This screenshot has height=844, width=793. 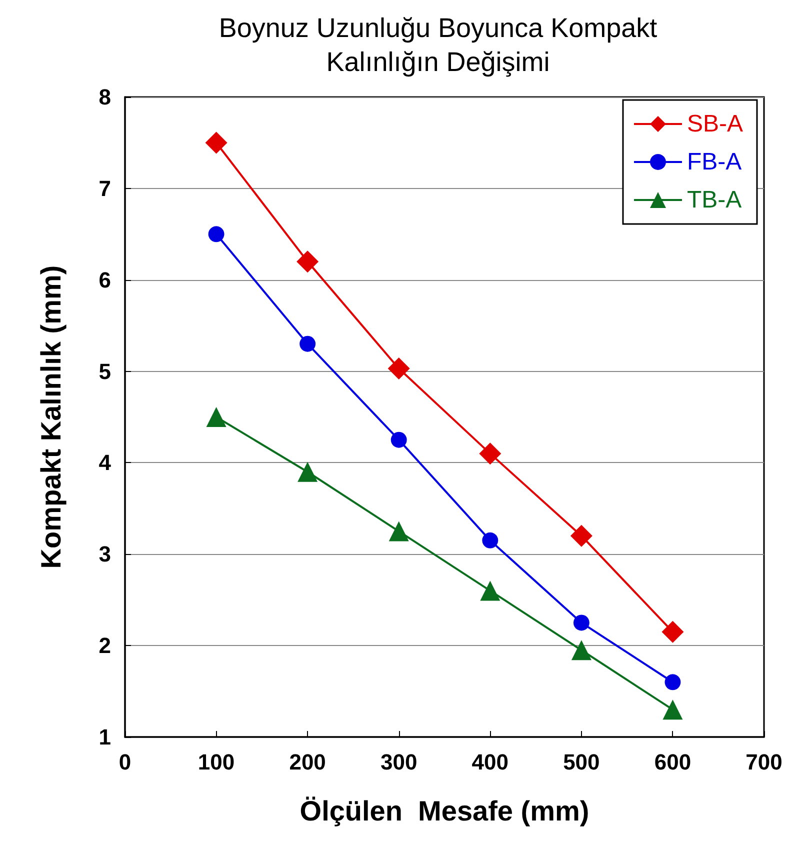 I want to click on x-axis-title: Ölçülen Mesafe (mm), so click(x=445, y=811).